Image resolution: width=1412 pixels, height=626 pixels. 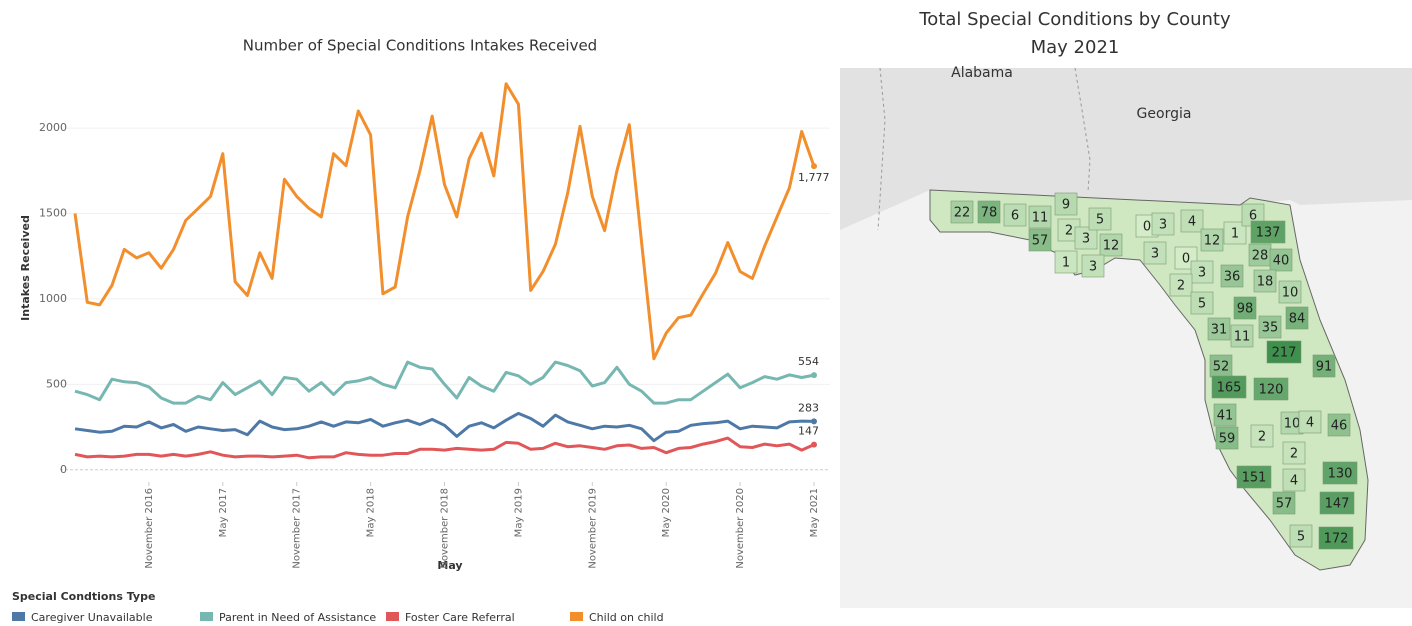 What do you see at coordinates (53, 298) in the screenshot?
I see `y-tick-label: 1000` at bounding box center [53, 298].